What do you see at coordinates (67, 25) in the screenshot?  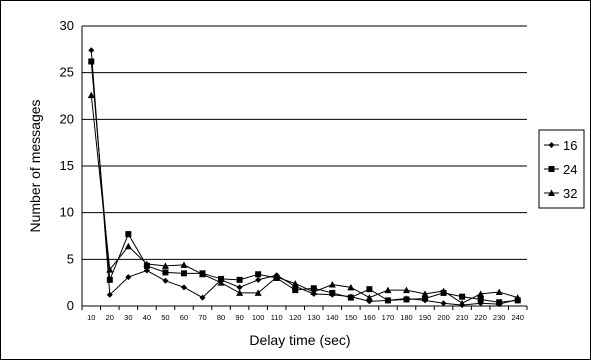 I see `y-tick-label-30: 30` at bounding box center [67, 25].